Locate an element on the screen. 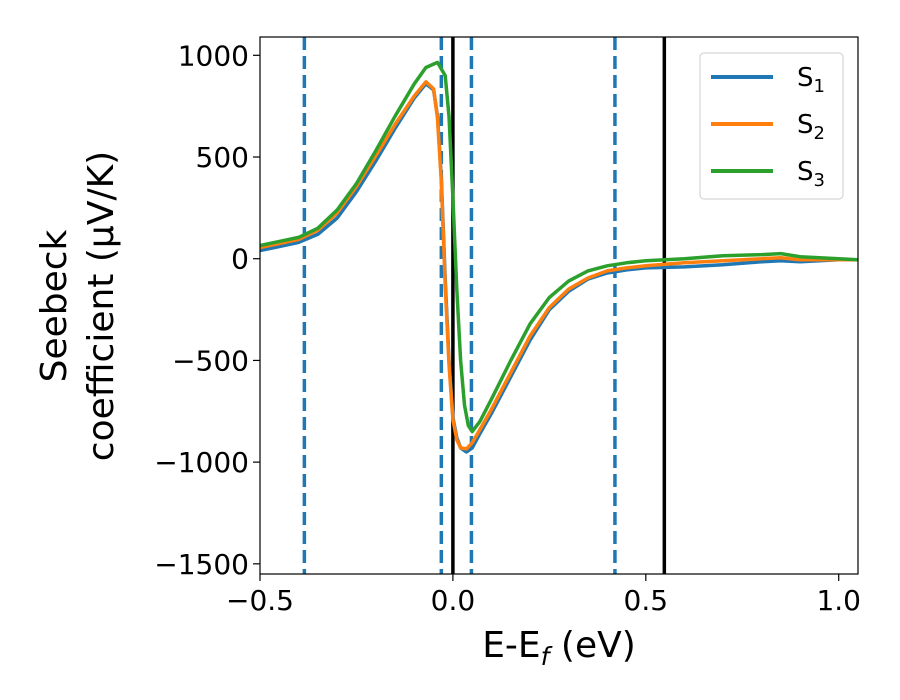  y-tick-label: 1000 is located at coordinates (213, 55).